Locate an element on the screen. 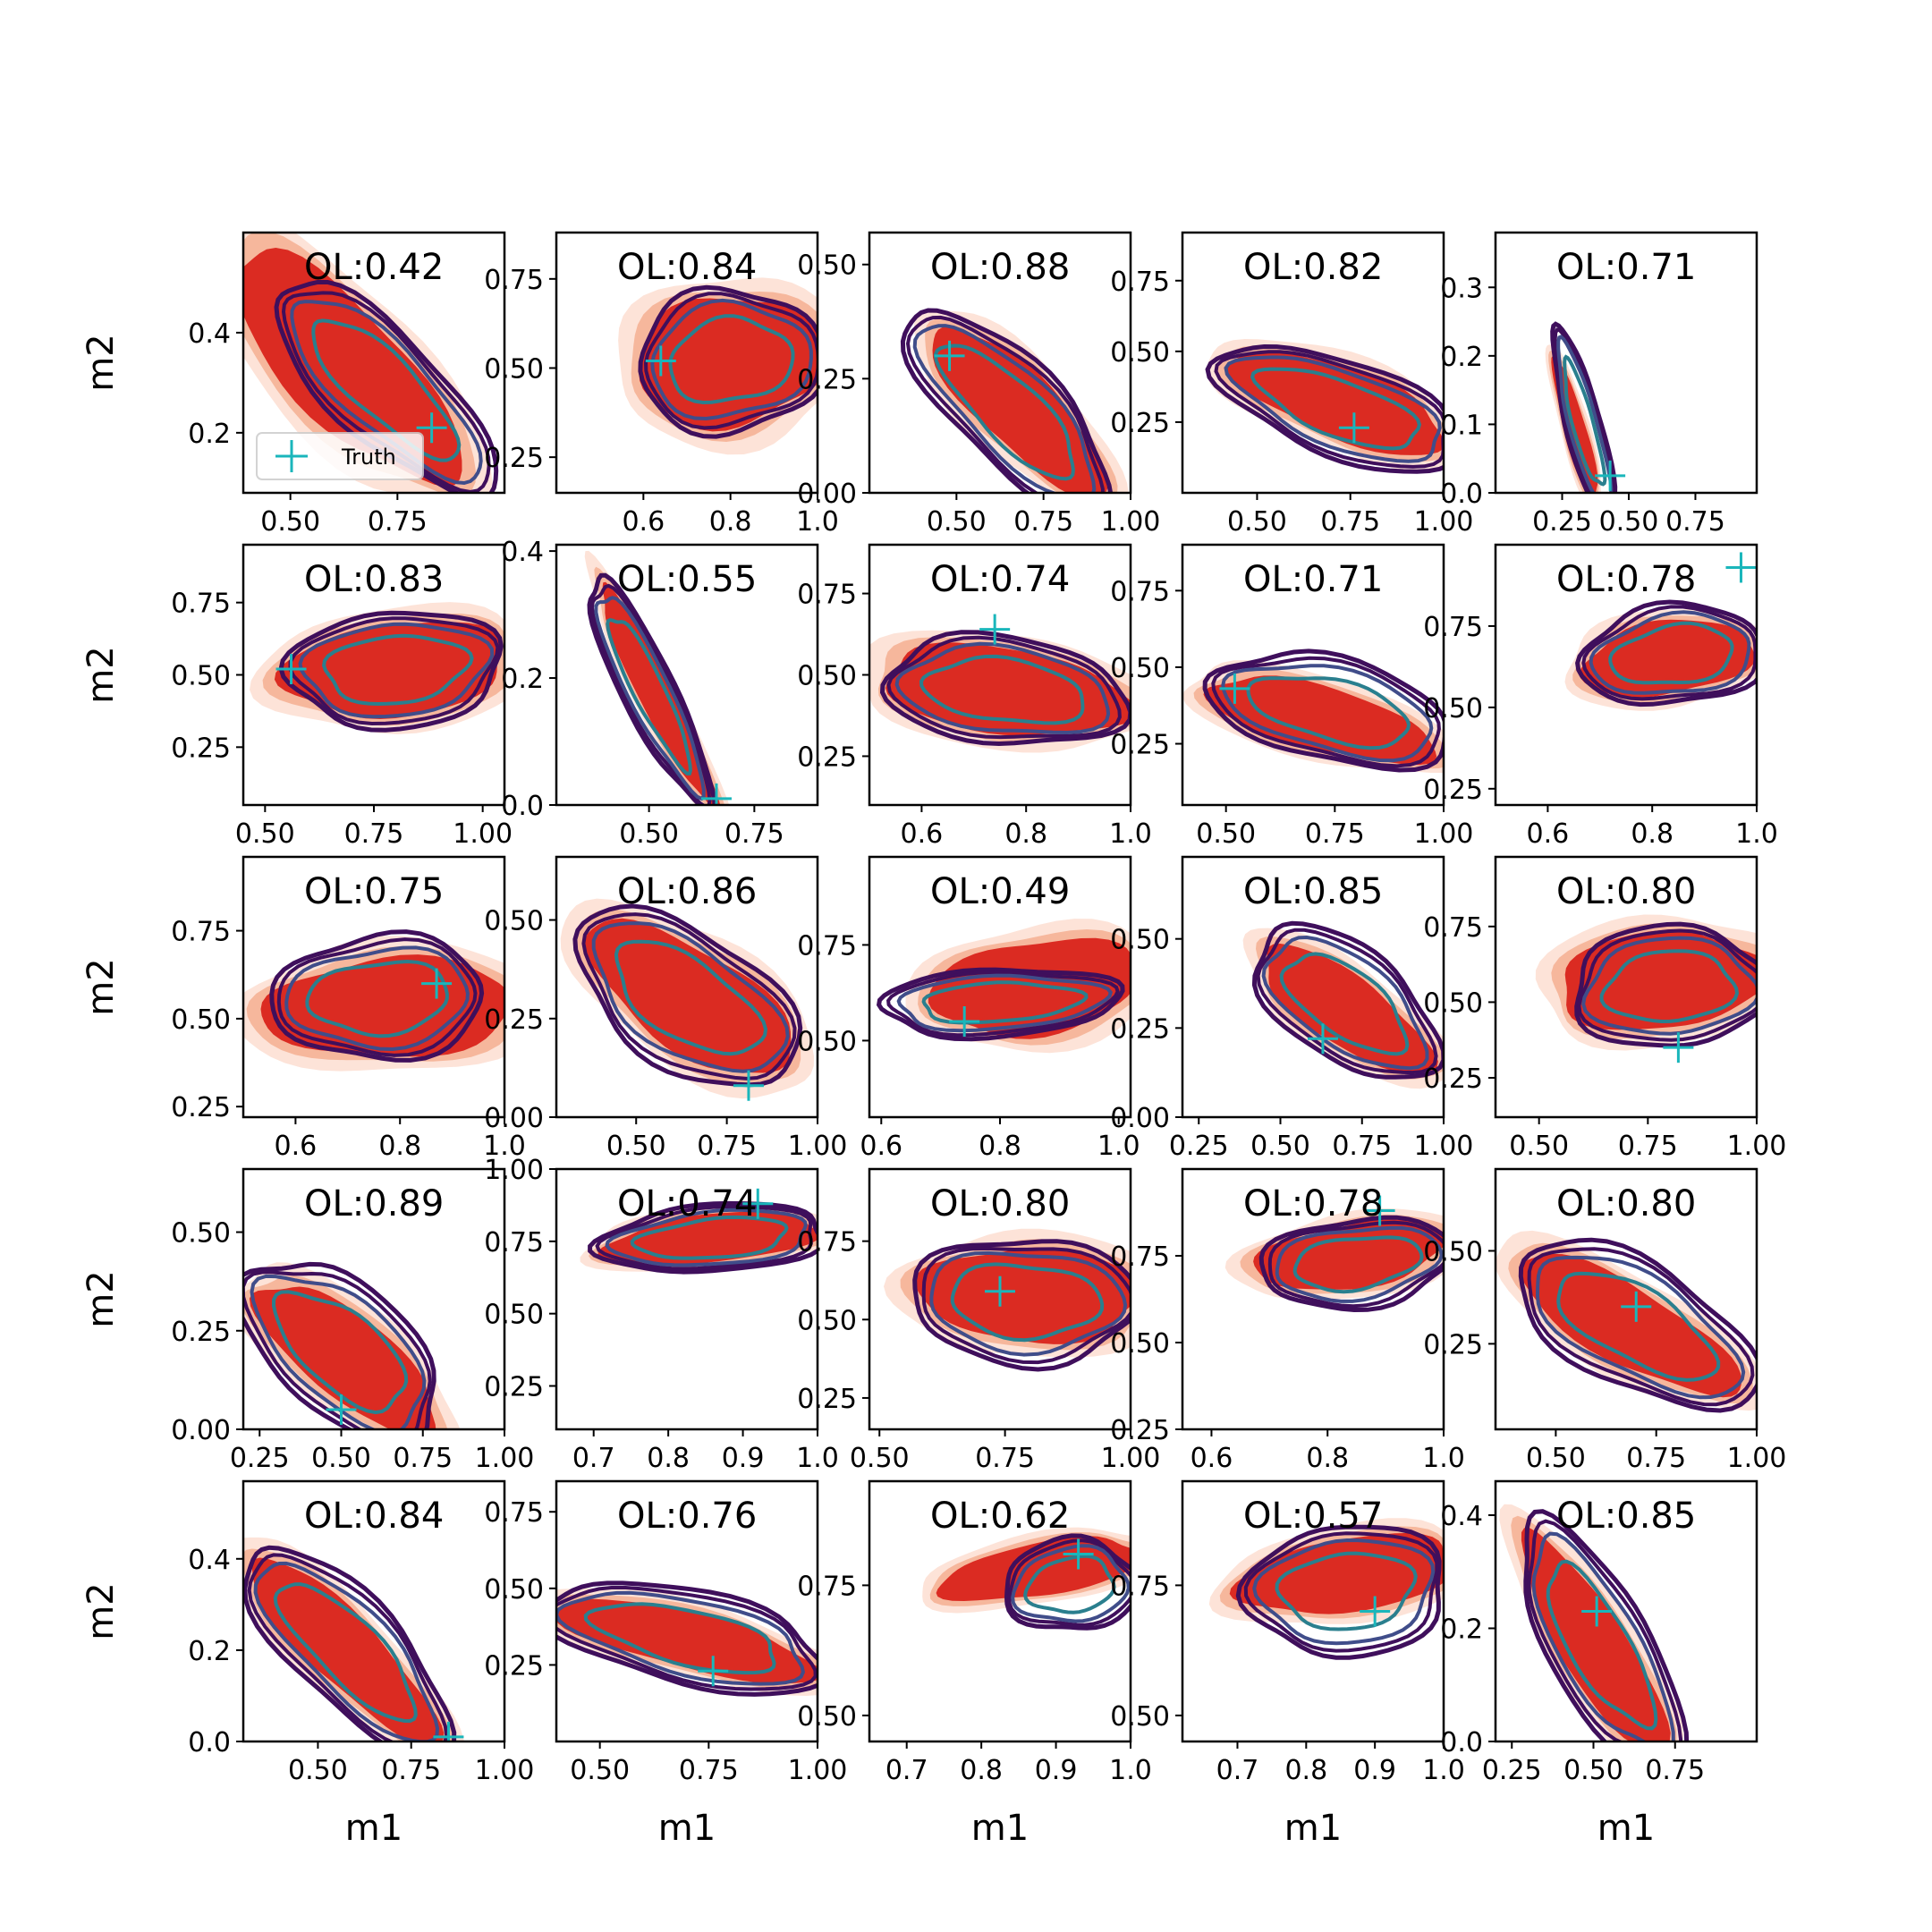 The width and height of the screenshot is (1932, 1932). overlap-label: OL:0.86 is located at coordinates (687, 891).